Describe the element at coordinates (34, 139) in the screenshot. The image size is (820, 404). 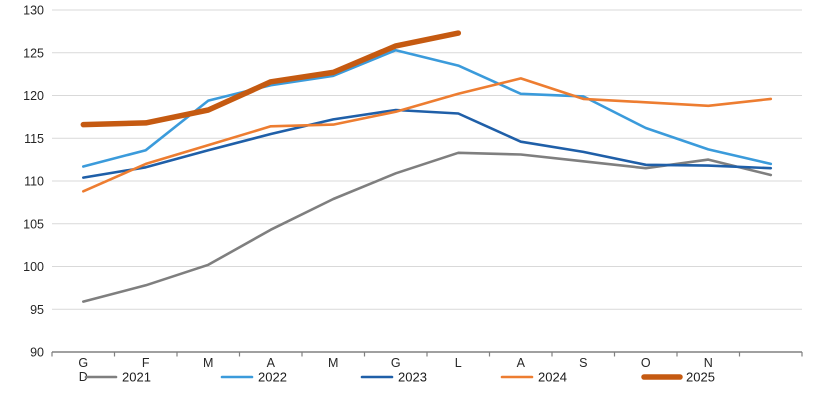
I see `y-axis-label: 115` at that location.